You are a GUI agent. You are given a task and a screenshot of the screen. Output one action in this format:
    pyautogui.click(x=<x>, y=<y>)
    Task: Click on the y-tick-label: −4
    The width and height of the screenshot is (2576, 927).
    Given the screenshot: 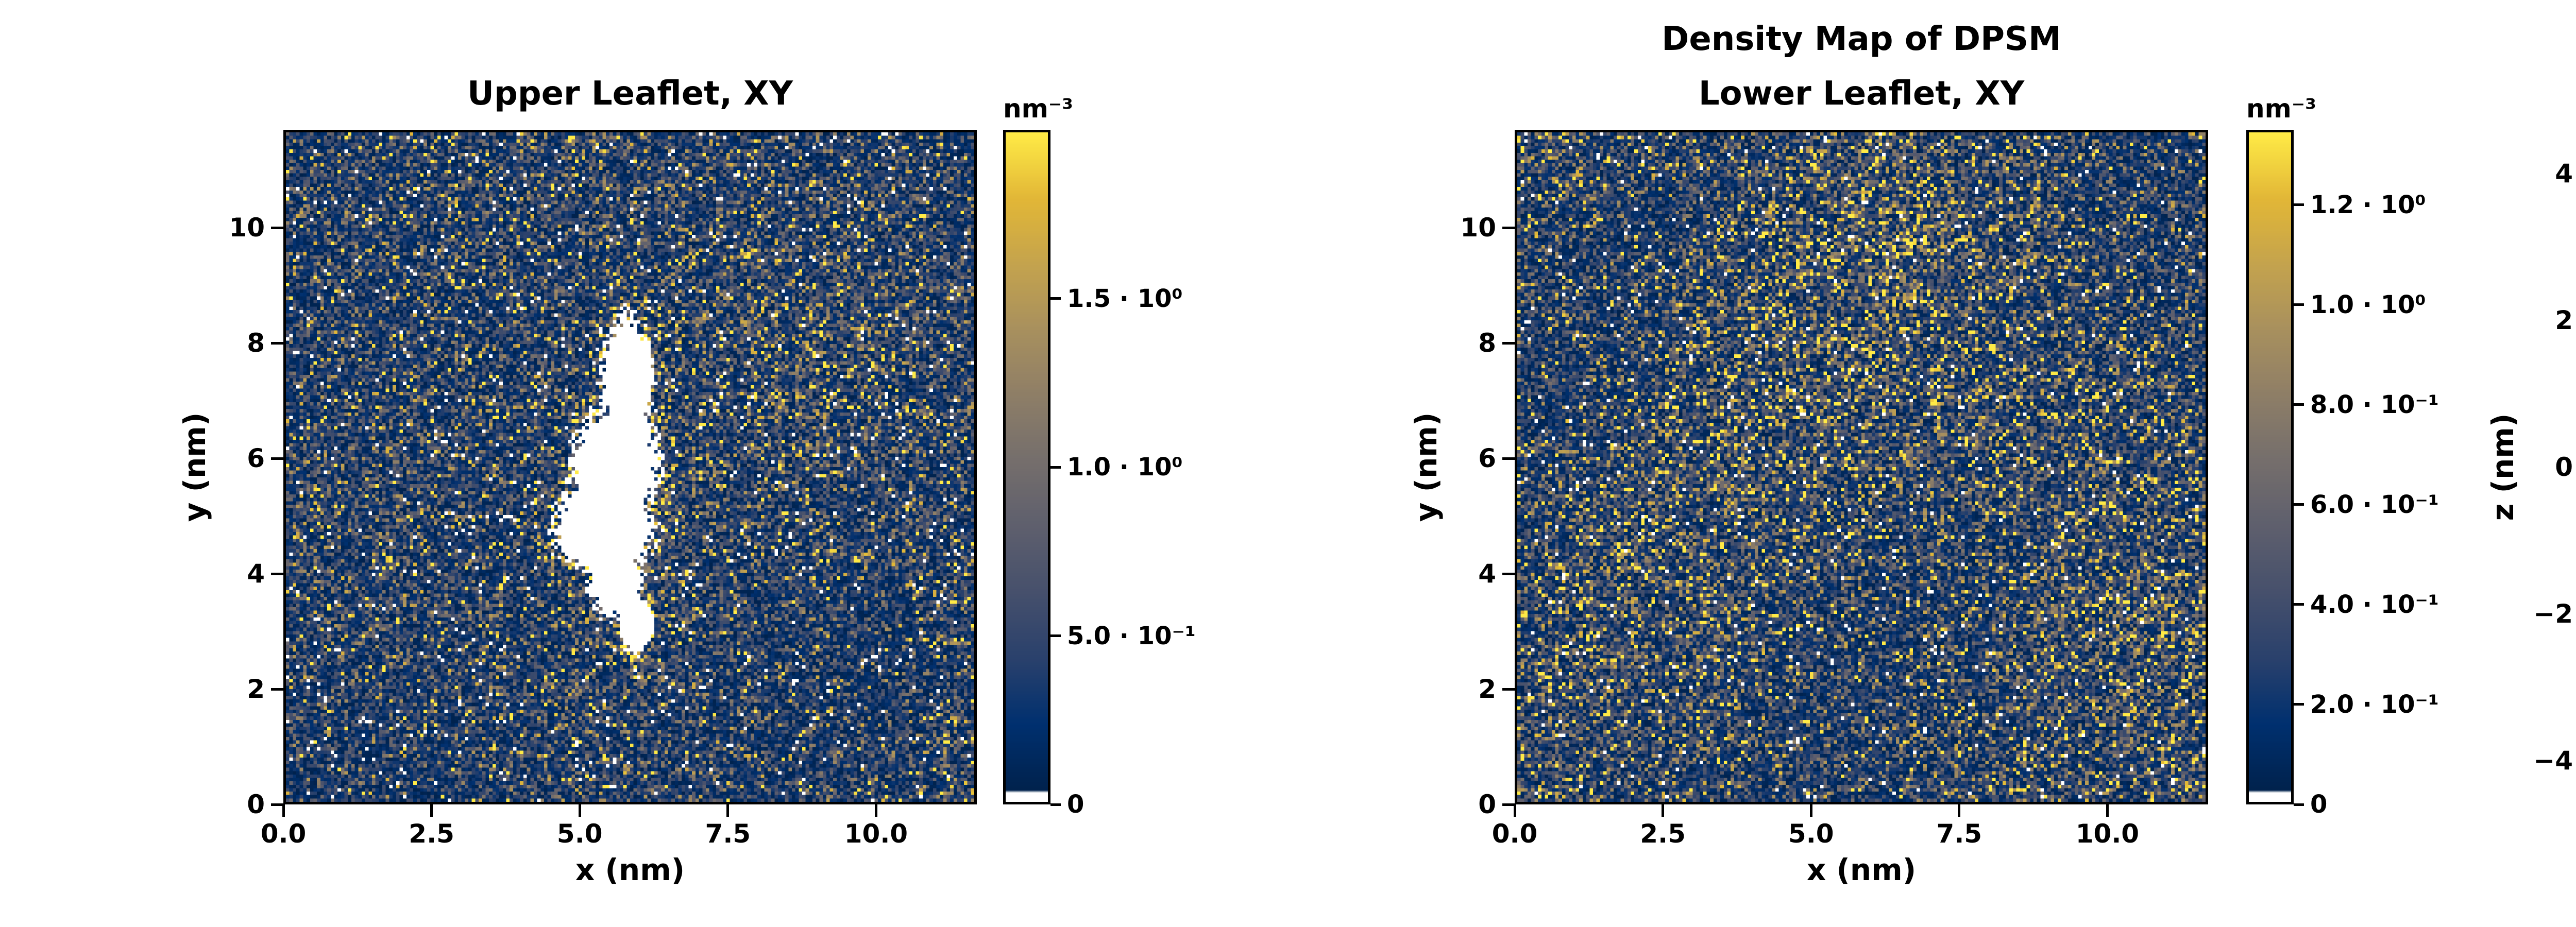 What is the action you would take?
    pyautogui.click(x=2553, y=760)
    